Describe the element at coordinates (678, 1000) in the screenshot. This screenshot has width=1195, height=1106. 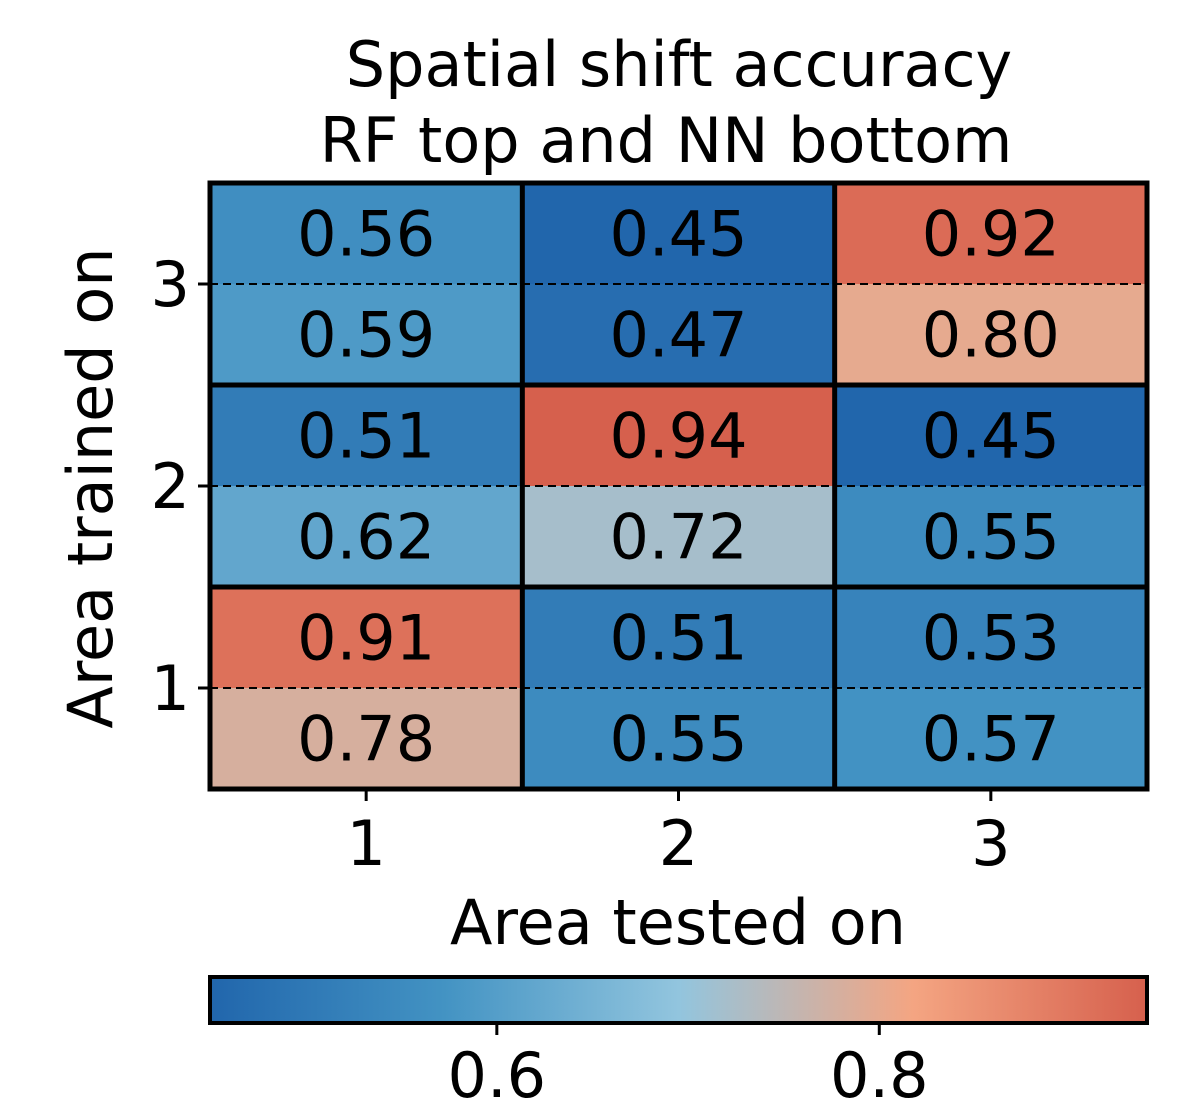
I see `colorbar` at that location.